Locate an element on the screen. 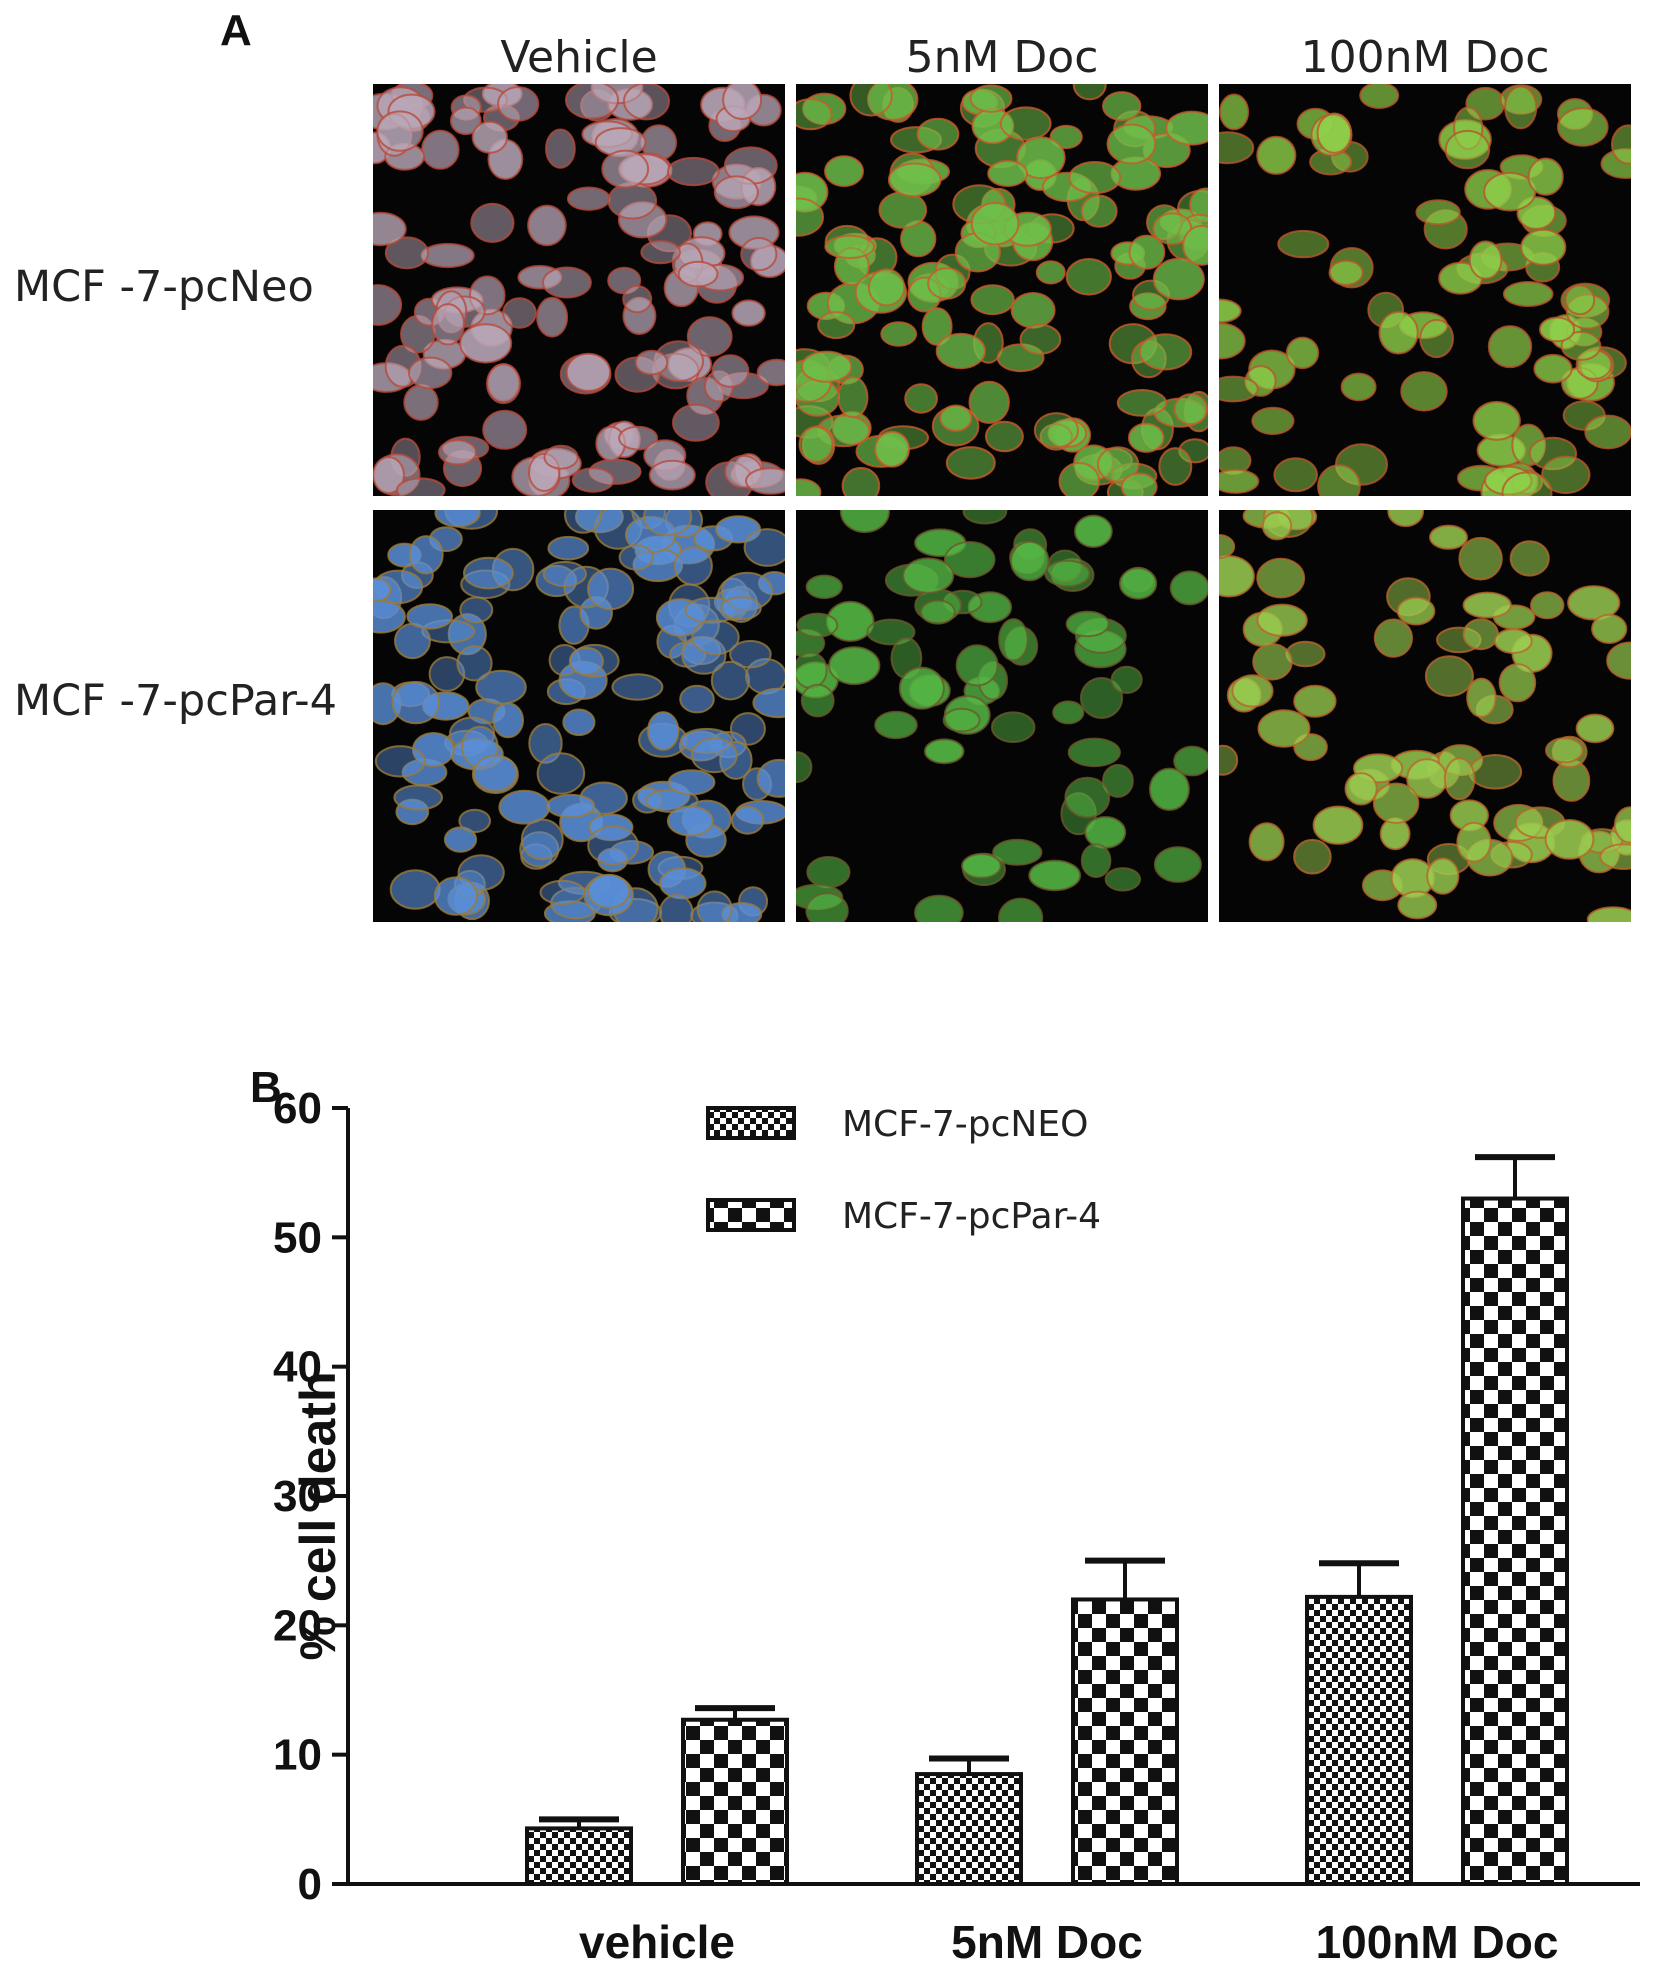 The height and width of the screenshot is (1985, 1654). micrograph-pcneo-100nm-doc is located at coordinates (1425, 290).